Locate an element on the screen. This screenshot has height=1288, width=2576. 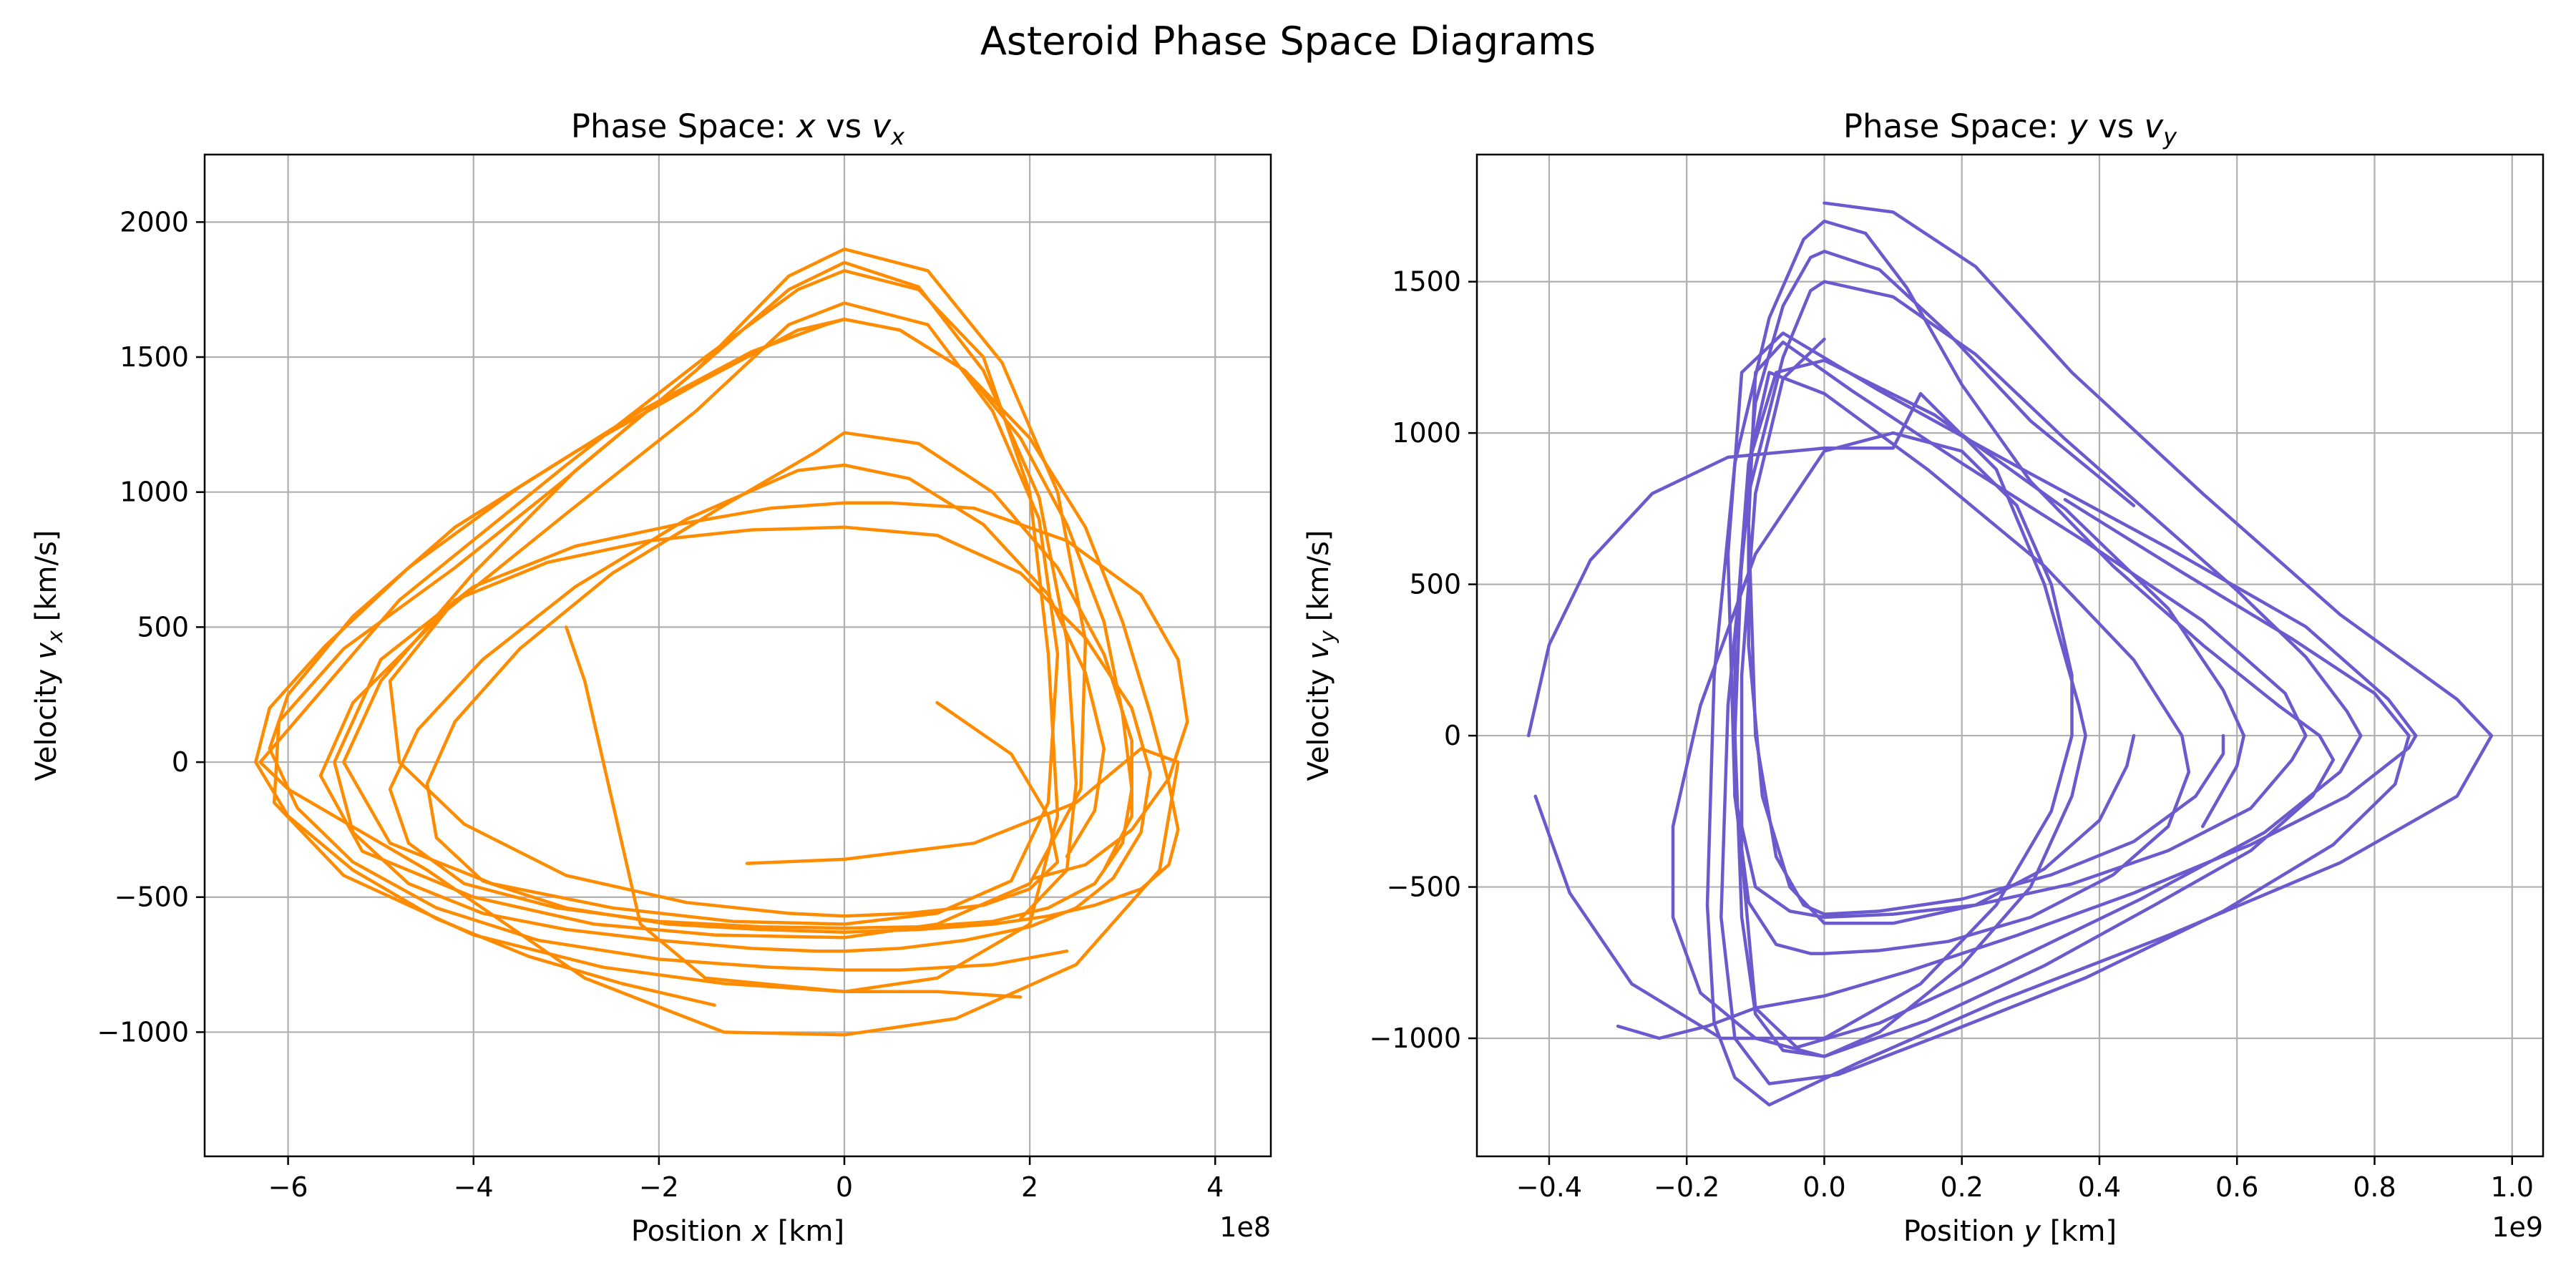
x-axis-label: Position x [km] is located at coordinates (737, 1231).